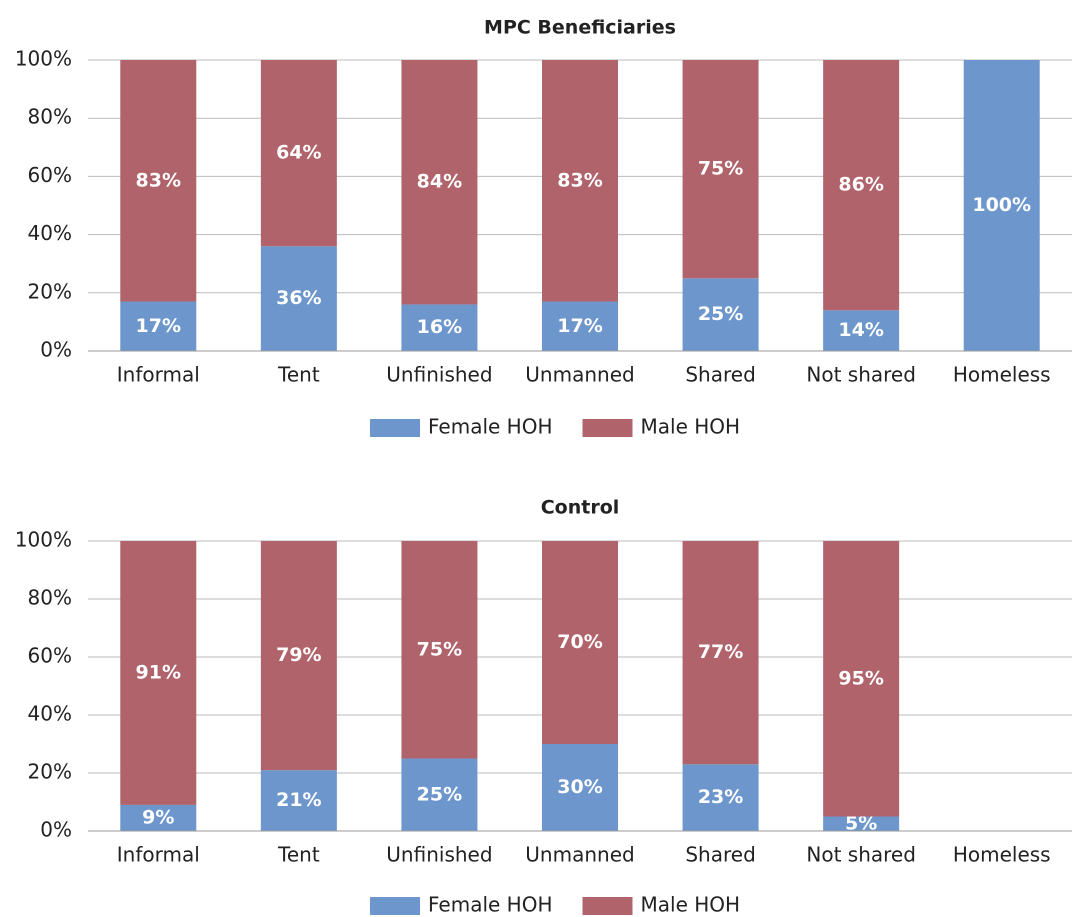 The image size is (1072, 917). I want to click on data-label: 36%, so click(298, 298).